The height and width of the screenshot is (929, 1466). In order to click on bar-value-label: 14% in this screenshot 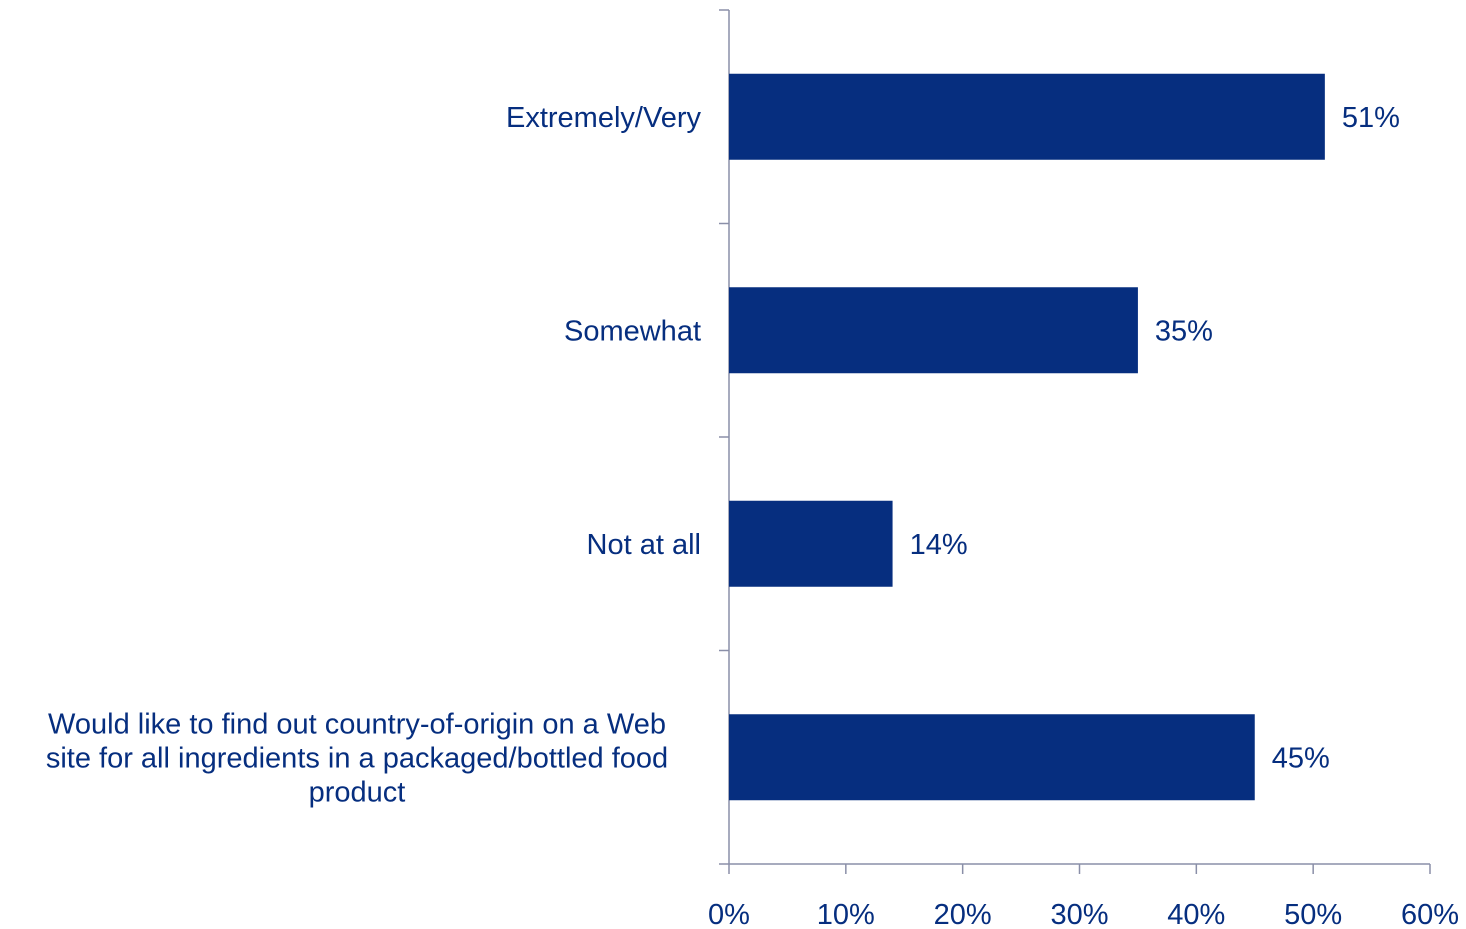, I will do `click(939, 545)`.